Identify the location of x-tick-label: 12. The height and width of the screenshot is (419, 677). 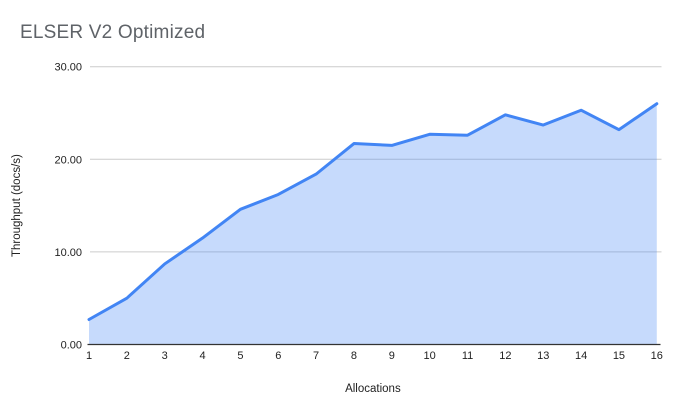
(505, 356).